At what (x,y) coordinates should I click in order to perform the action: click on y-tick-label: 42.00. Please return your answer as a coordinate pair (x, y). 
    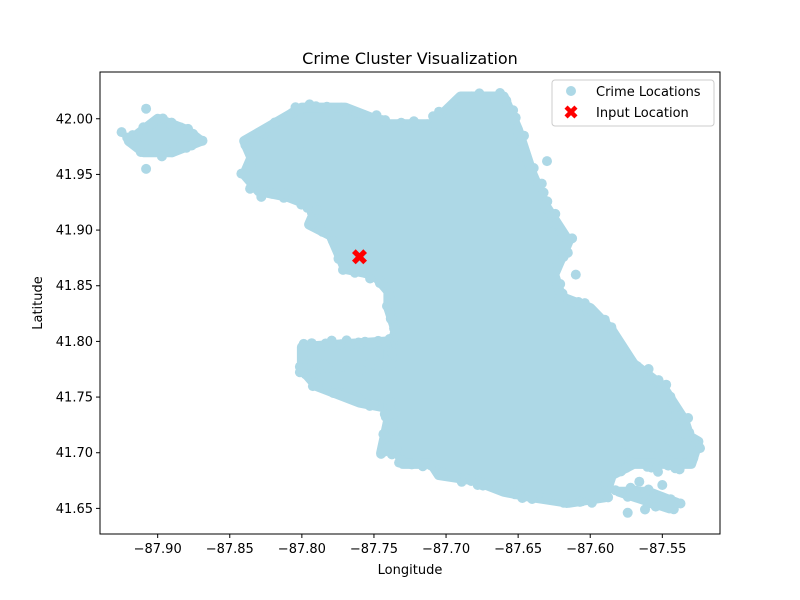
    Looking at the image, I should click on (74, 119).